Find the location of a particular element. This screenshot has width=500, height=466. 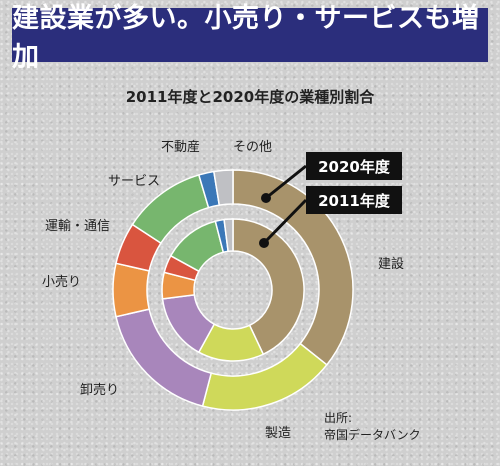

category-label-1: 製造 is located at coordinates (278, 433).